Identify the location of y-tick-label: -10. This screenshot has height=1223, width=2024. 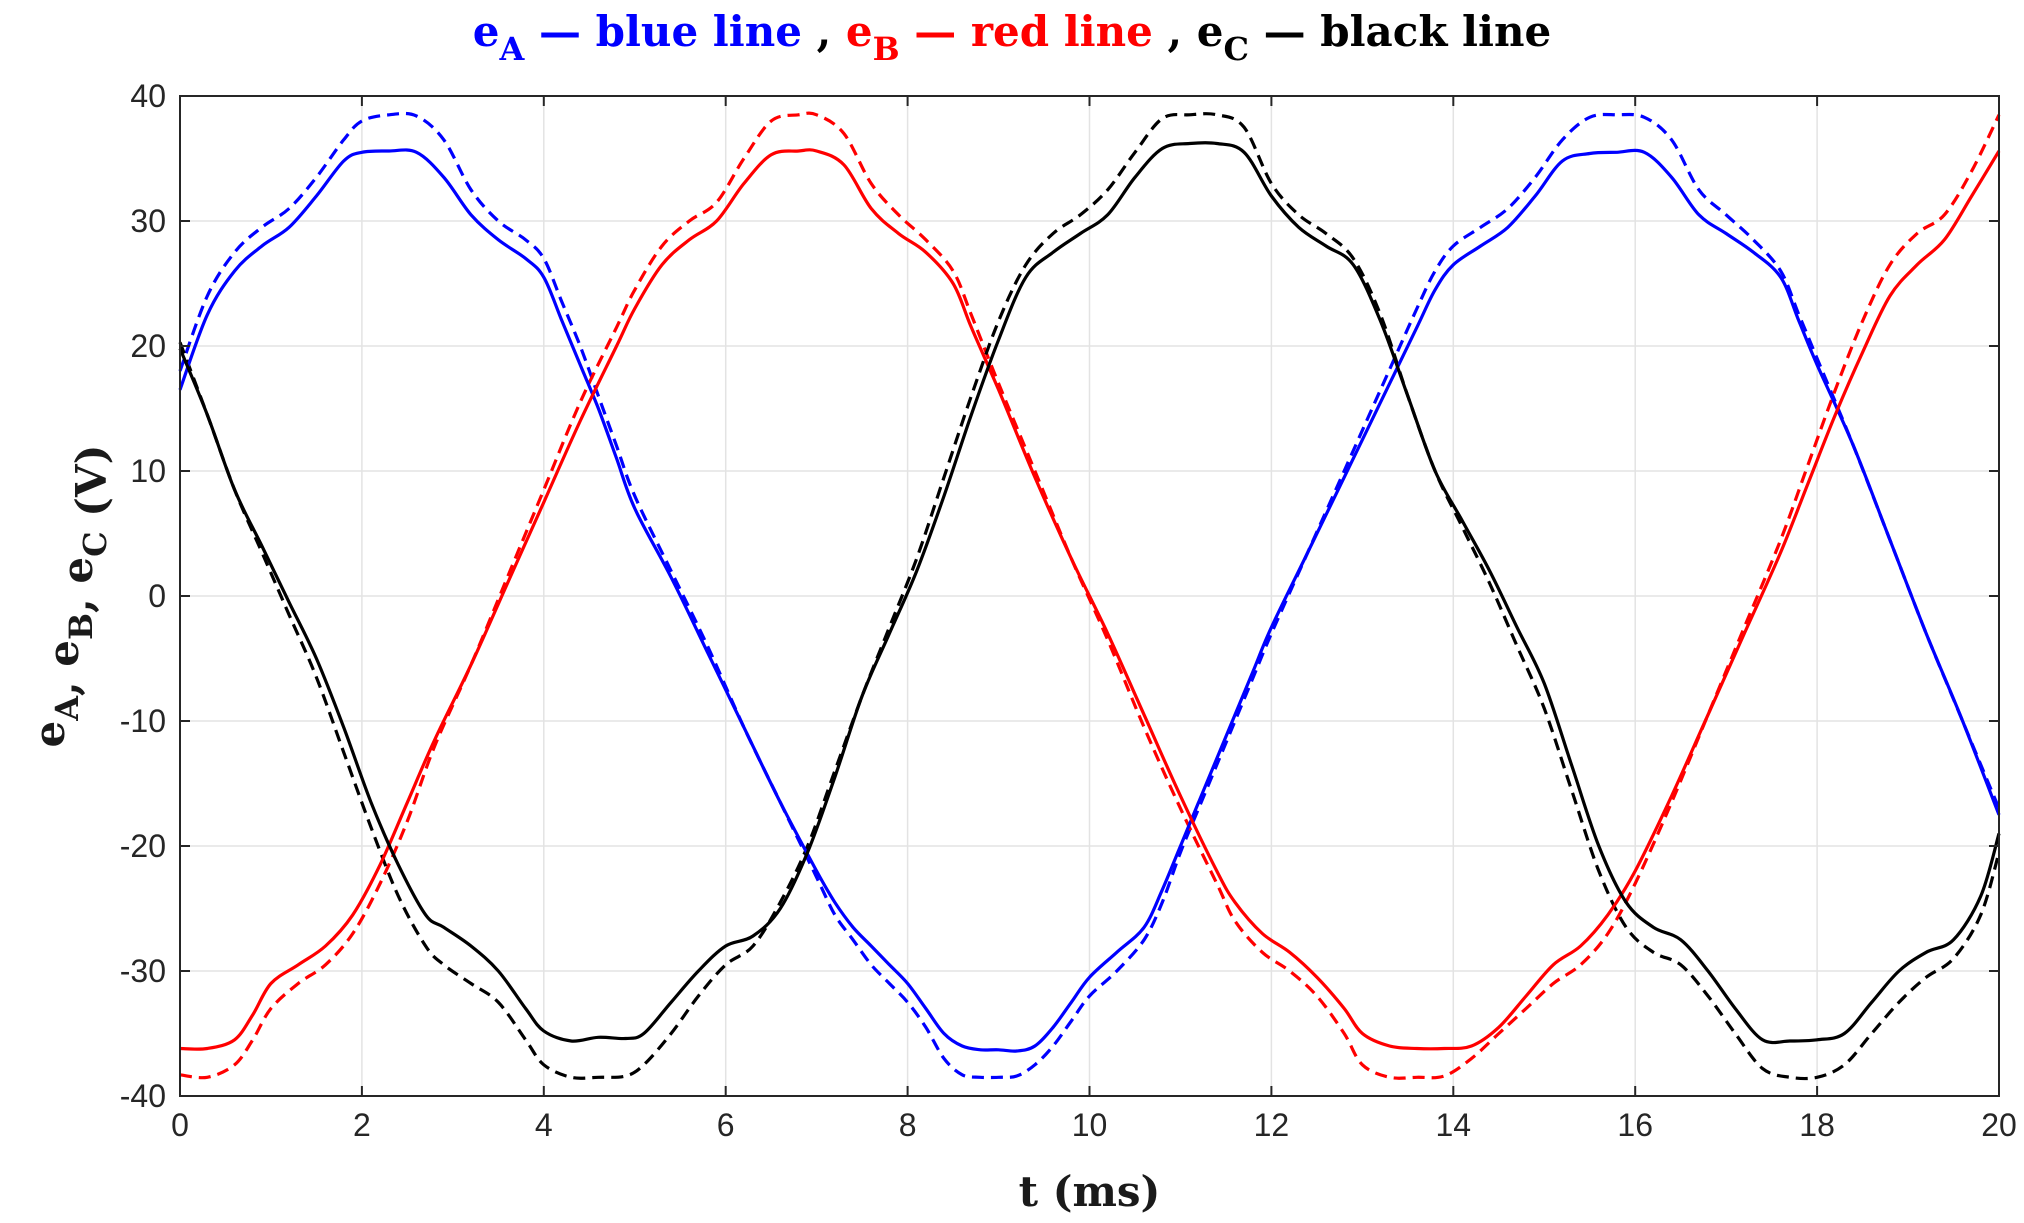
(143, 721).